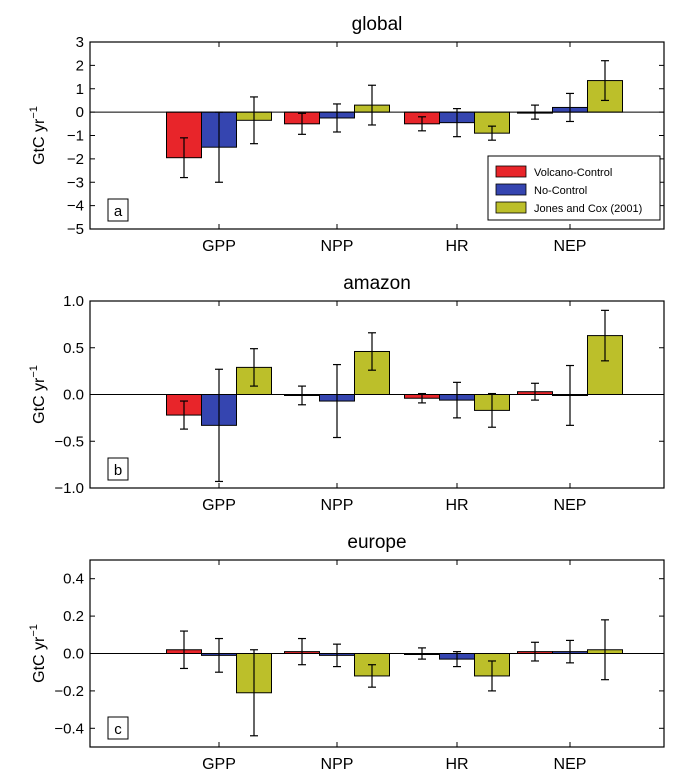  Describe the element at coordinates (588, 209) in the screenshot. I see `legend-label: Jones and Cox (2001)` at that location.